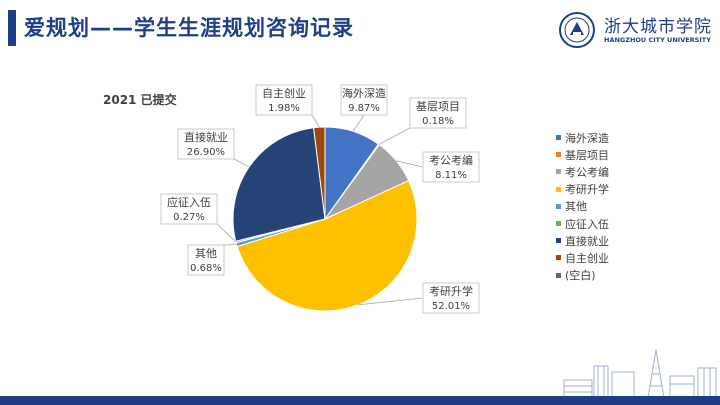  Describe the element at coordinates (451, 175) in the screenshot. I see `data-label-value: 8.11%` at that location.